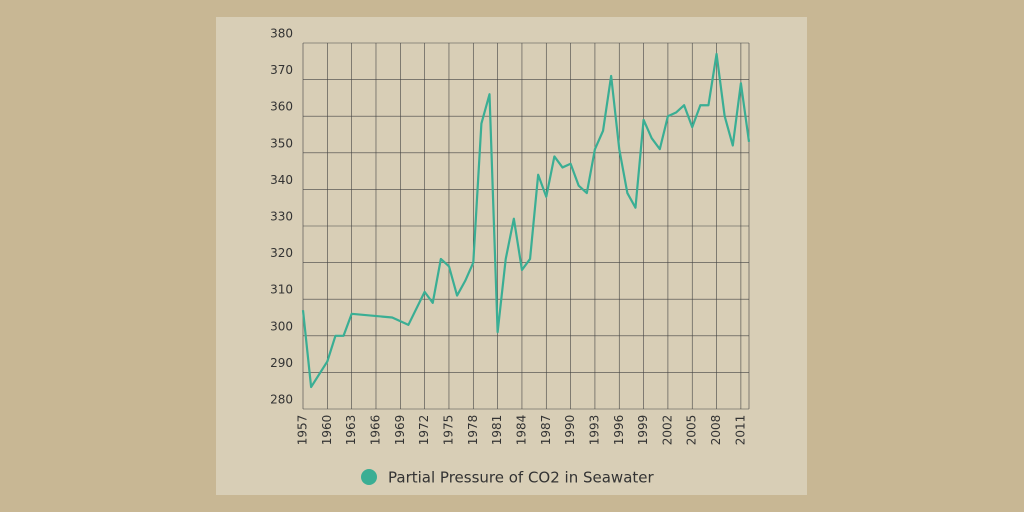  What do you see at coordinates (400, 430) in the screenshot?
I see `x-tick-label: 1969` at bounding box center [400, 430].